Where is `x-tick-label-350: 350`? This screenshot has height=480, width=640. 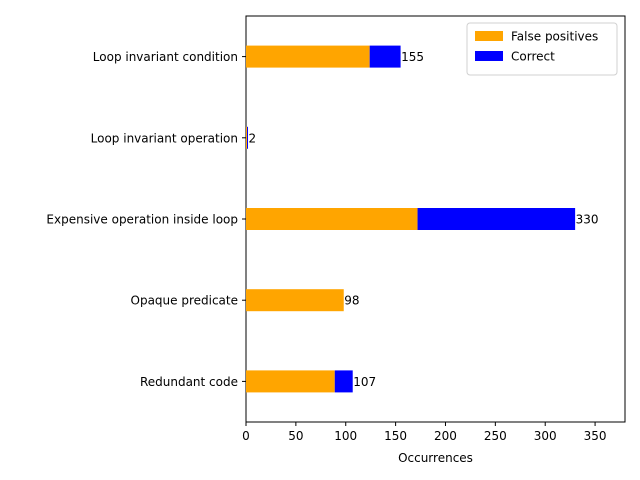 x-tick-label-350: 350 is located at coordinates (595, 436).